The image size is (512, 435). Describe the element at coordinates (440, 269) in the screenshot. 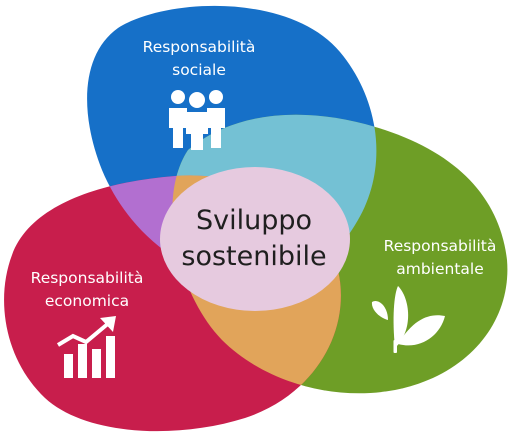

I see `environmental-label-line2: ambientale` at that location.